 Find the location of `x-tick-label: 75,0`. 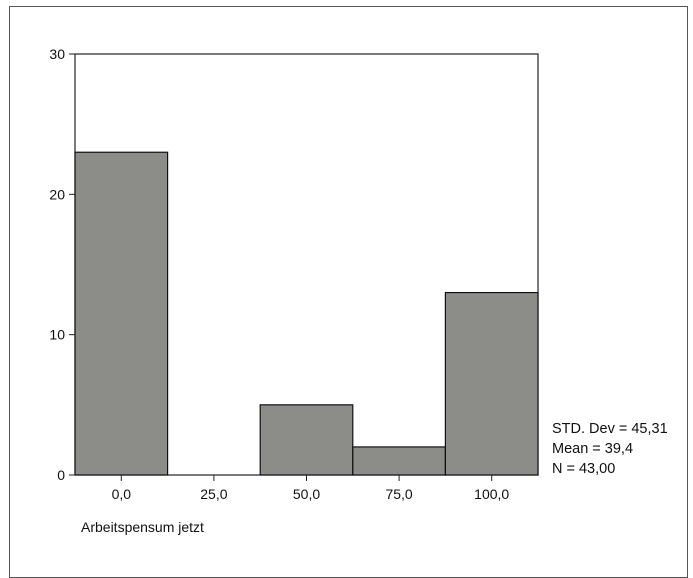

x-tick-label: 75,0 is located at coordinates (398, 494).